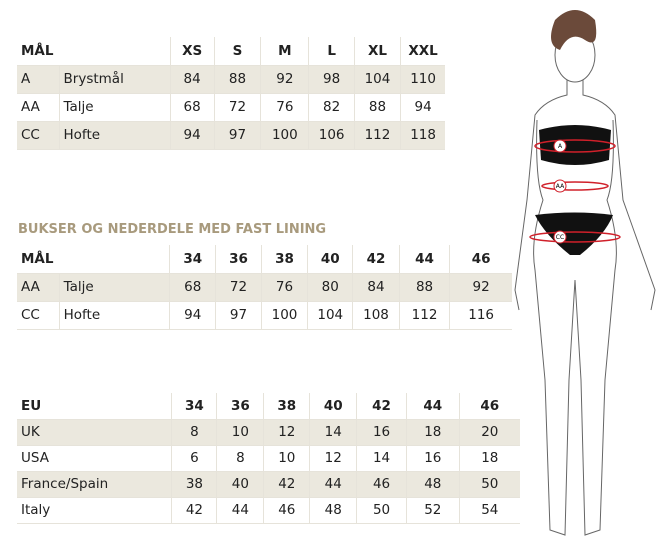 This screenshot has width=667, height=555. Describe the element at coordinates (94, 484) in the screenshot. I see `table-cell: France/Spain` at that location.